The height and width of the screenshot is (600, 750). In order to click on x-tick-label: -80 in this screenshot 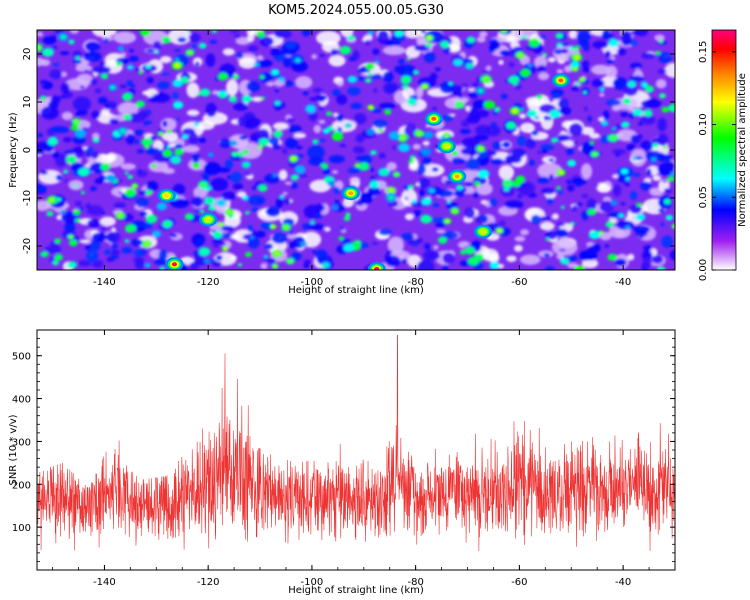, I will do `click(415, 582)`.